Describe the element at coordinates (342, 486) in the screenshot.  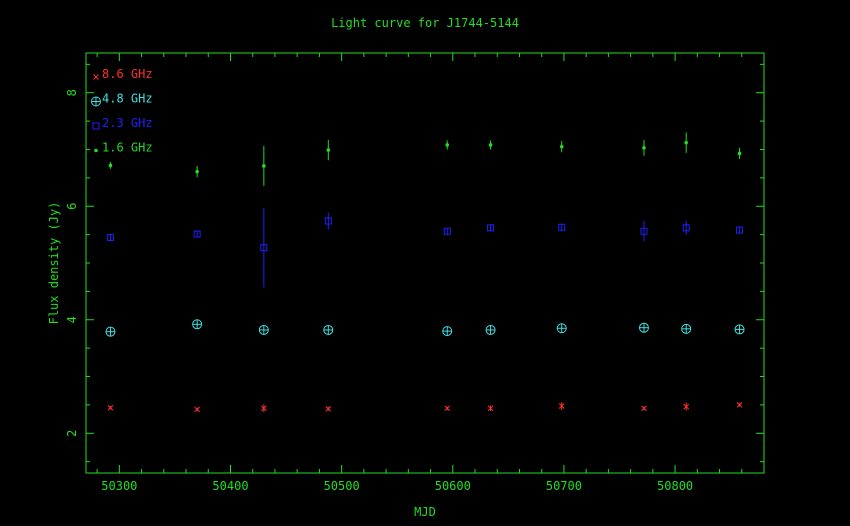
I see `x-tick-label: 50500` at that location.